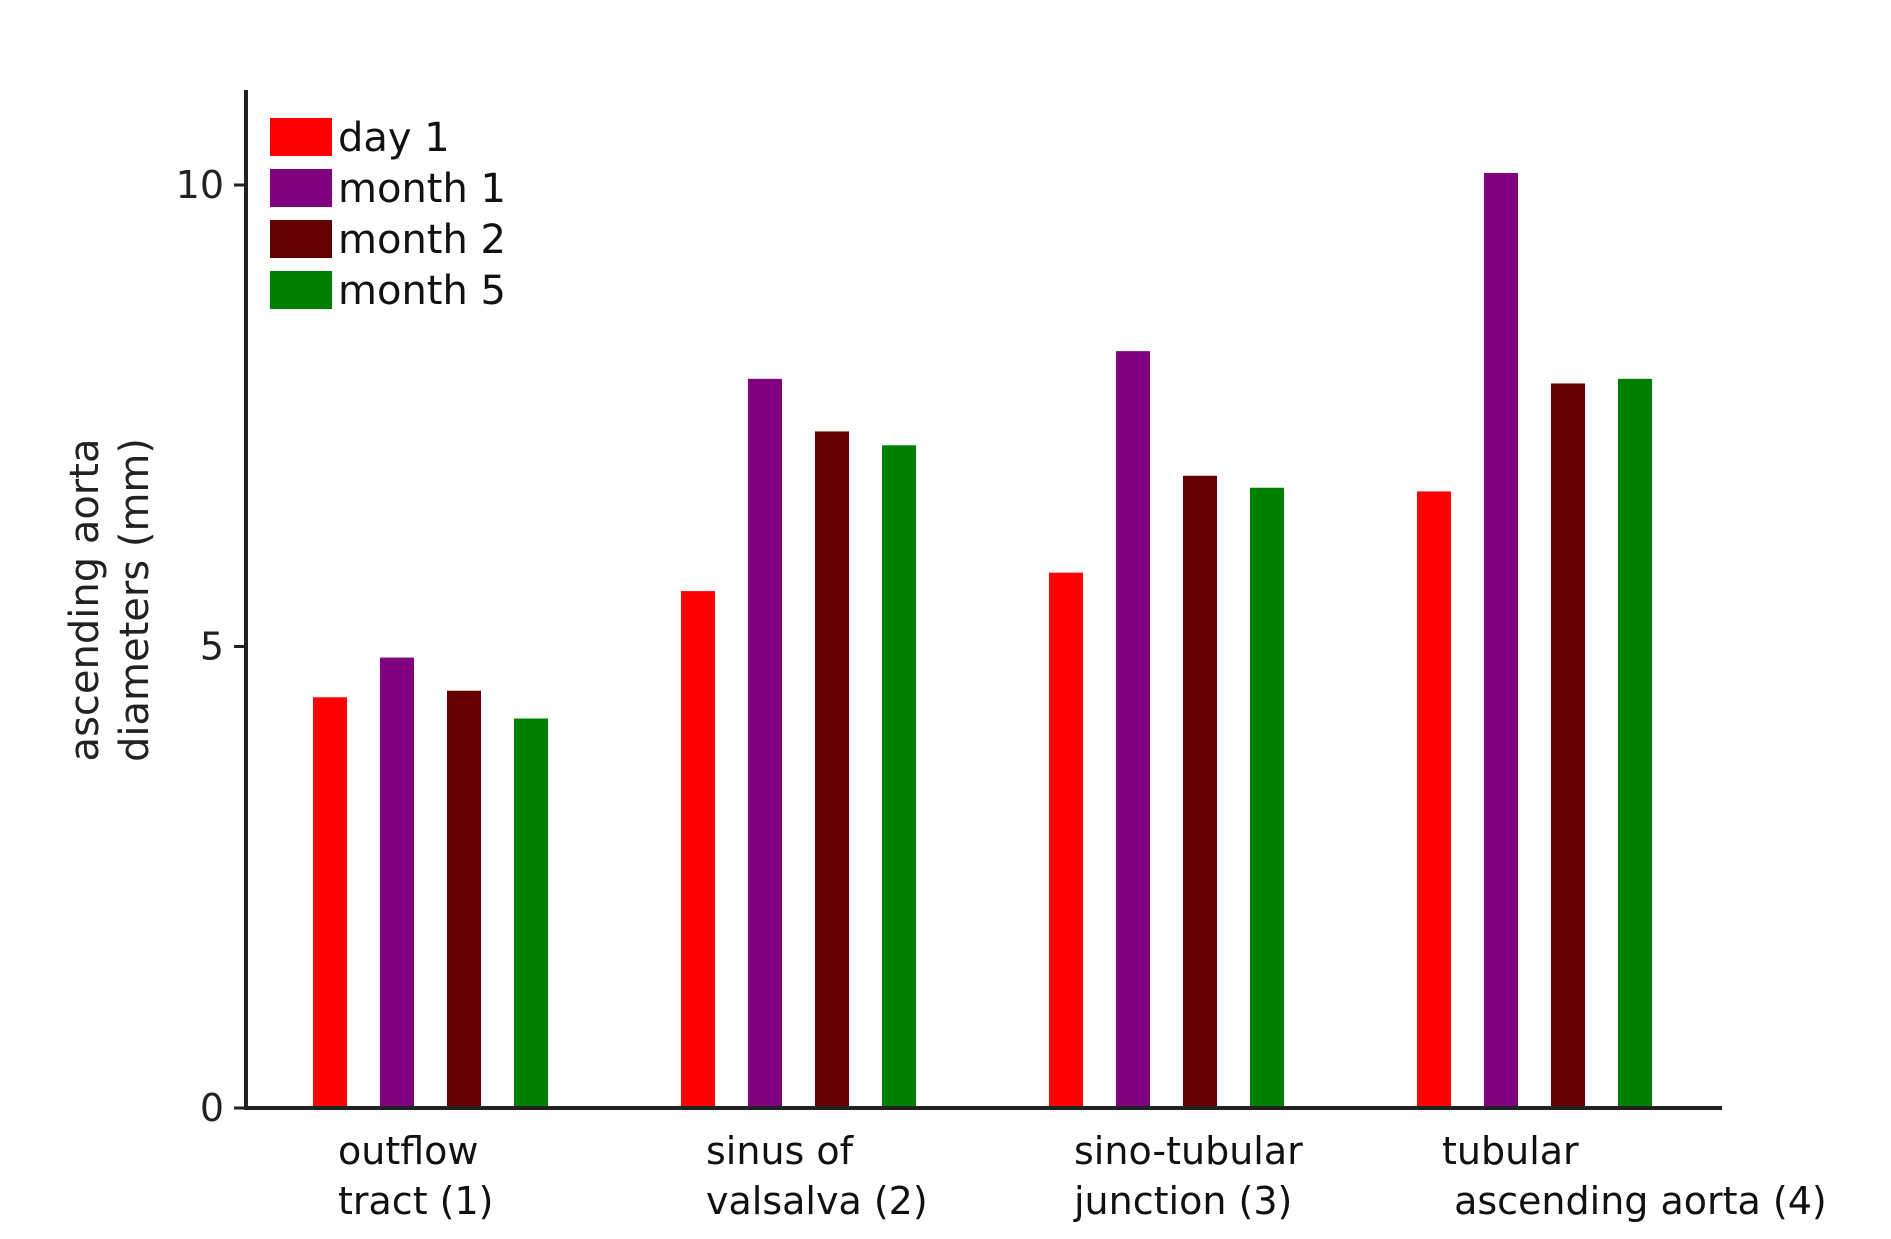 The height and width of the screenshot is (1239, 1891). I want to click on y-axis-title: ascending aorta diameters (mm), so click(110, 600).